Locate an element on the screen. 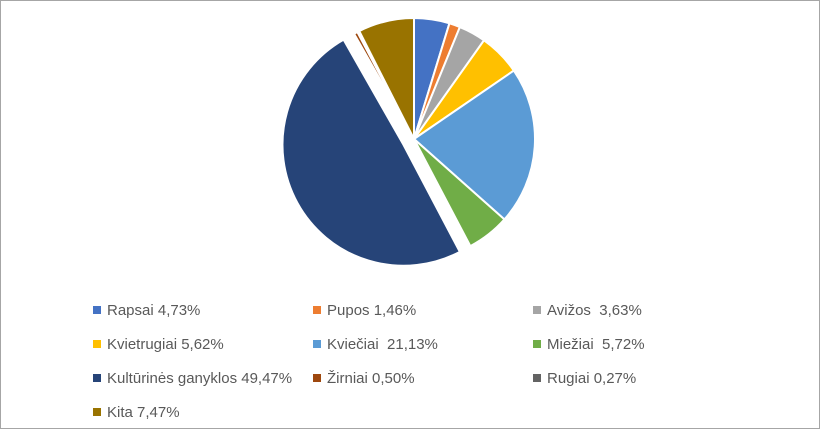 The height and width of the screenshot is (430, 820). legend-item-0: Rapsai 4,73% is located at coordinates (203, 310).